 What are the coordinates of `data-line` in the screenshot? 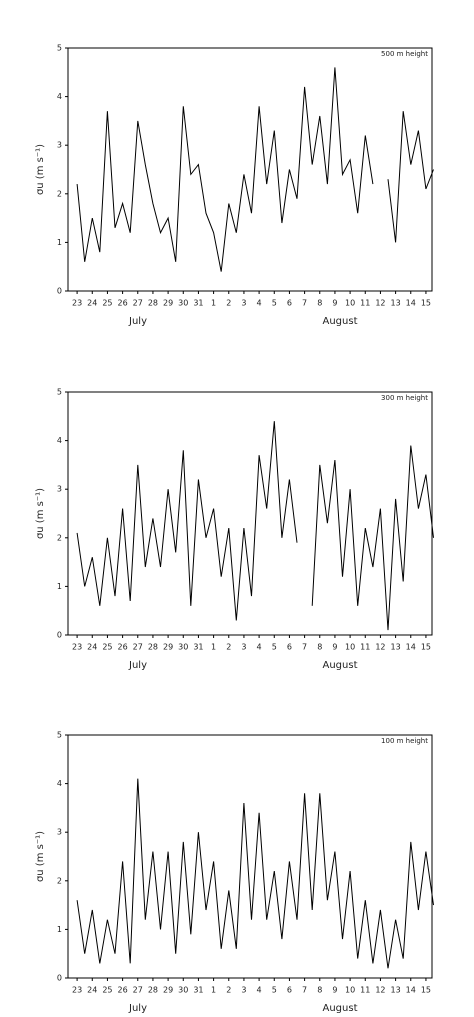 It's located at (255, 873).